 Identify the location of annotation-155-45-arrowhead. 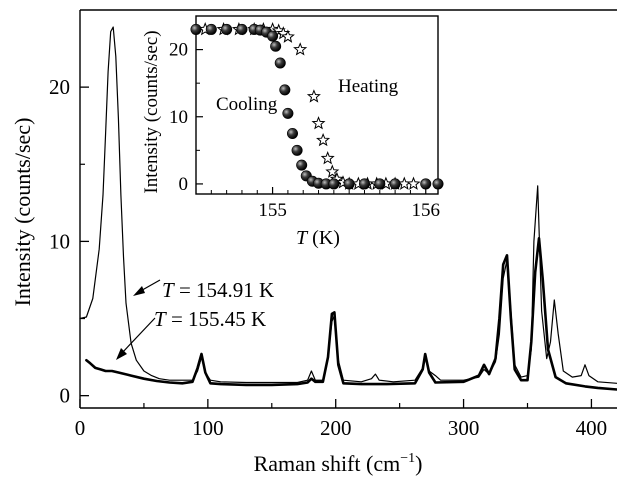
(121, 354).